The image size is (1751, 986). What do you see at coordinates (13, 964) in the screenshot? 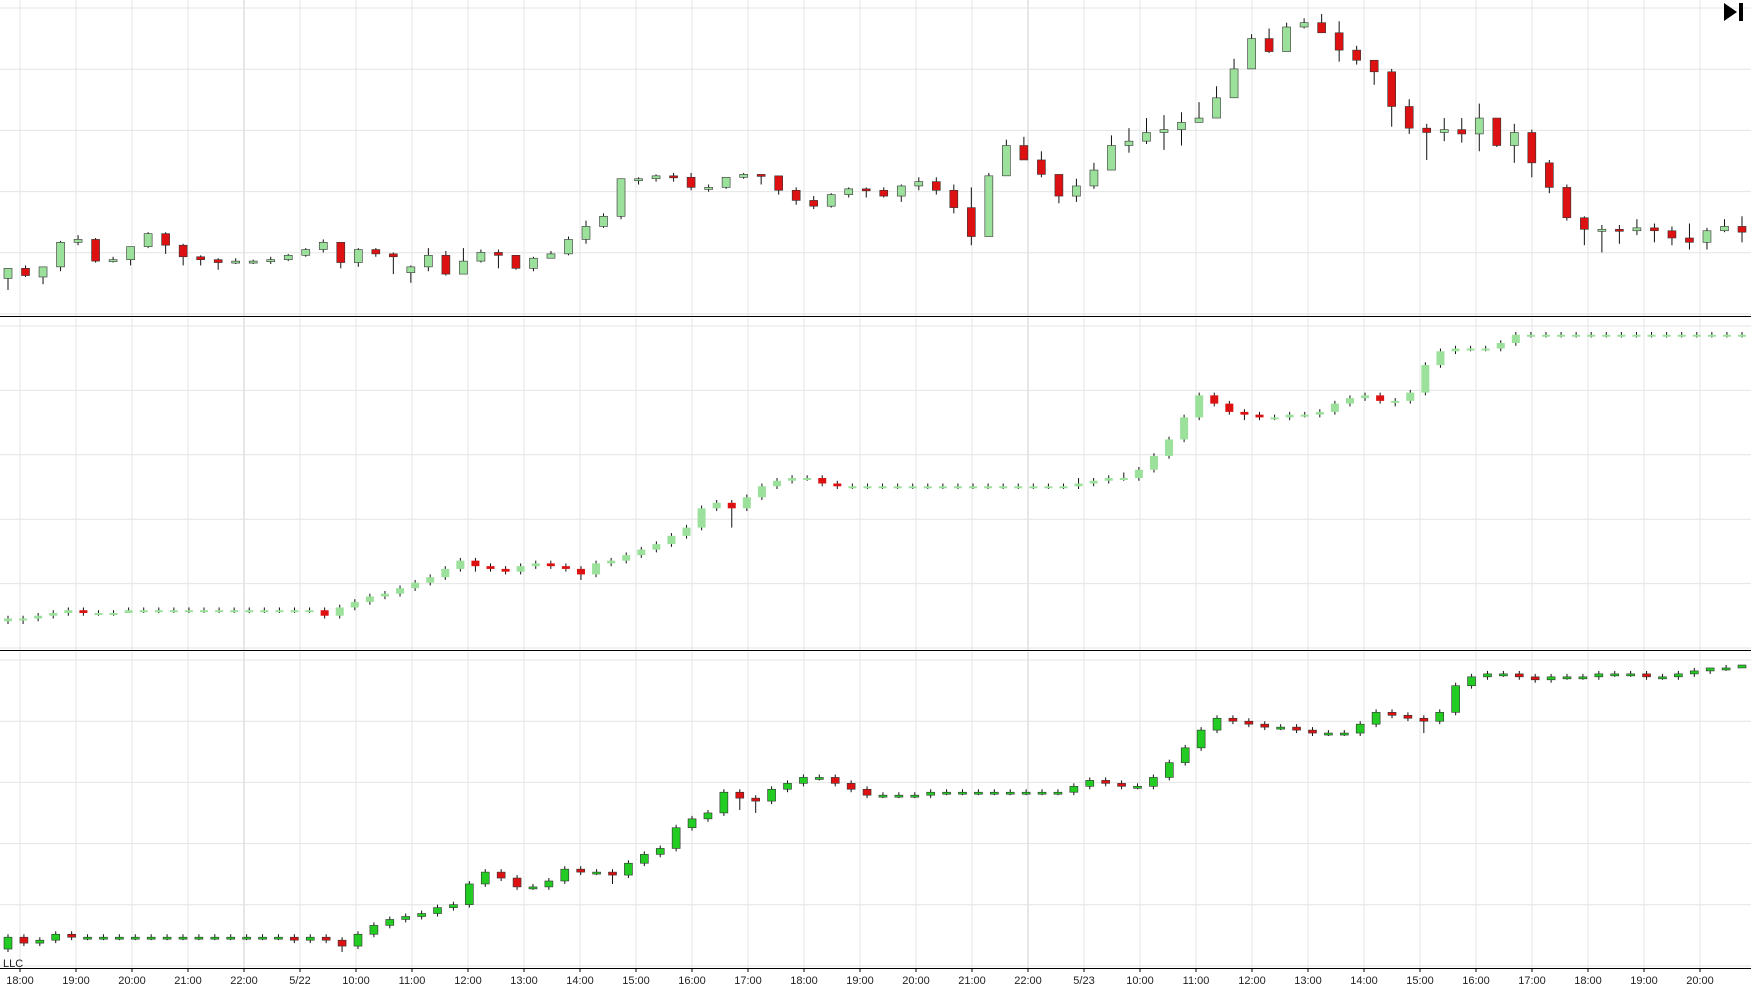
I see `copyright-text: LLC` at bounding box center [13, 964].